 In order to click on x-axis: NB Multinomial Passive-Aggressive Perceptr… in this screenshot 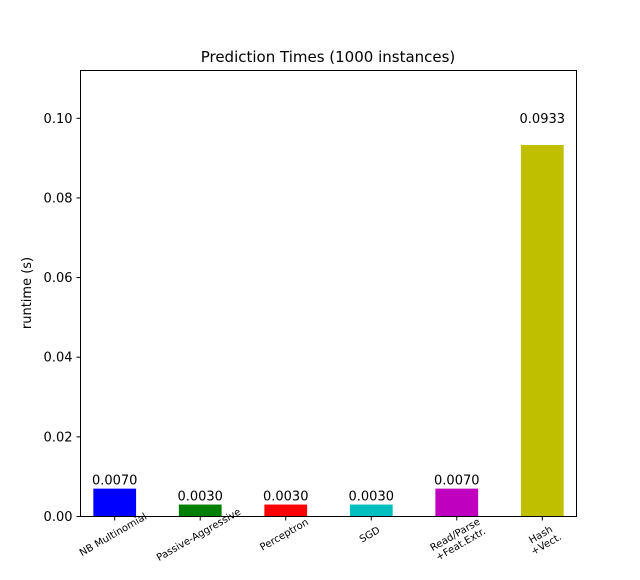, I will do `click(321, 535)`.